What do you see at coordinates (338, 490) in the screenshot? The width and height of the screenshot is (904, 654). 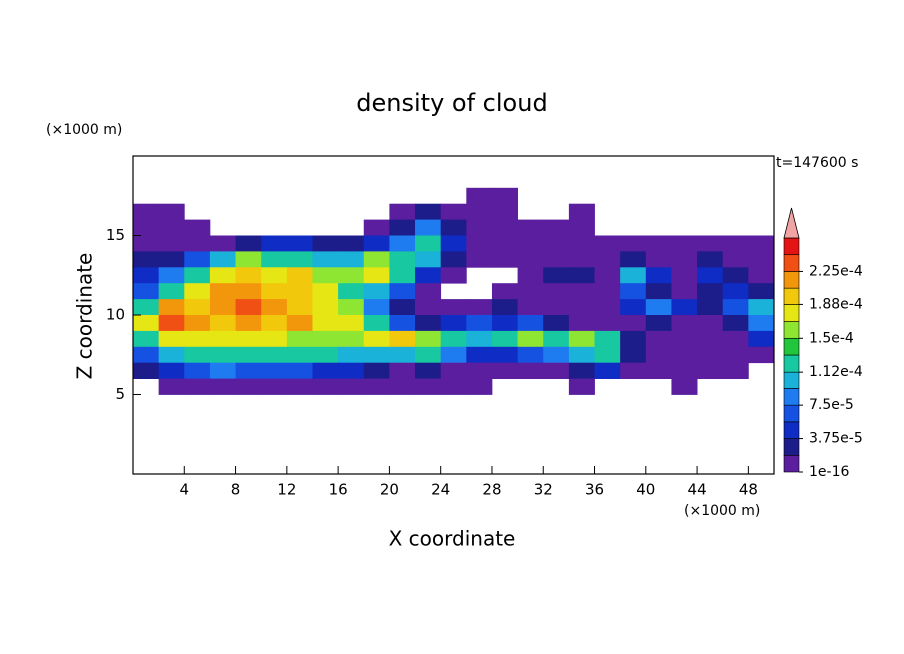 I see `x-tick-label: 16` at bounding box center [338, 490].